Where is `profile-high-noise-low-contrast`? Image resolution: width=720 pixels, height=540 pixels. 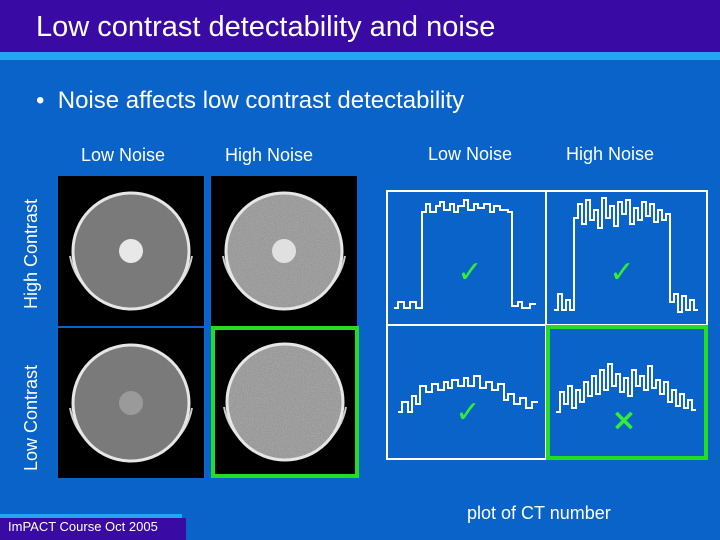
profile-high-noise-low-contrast is located at coordinates (626, 388).